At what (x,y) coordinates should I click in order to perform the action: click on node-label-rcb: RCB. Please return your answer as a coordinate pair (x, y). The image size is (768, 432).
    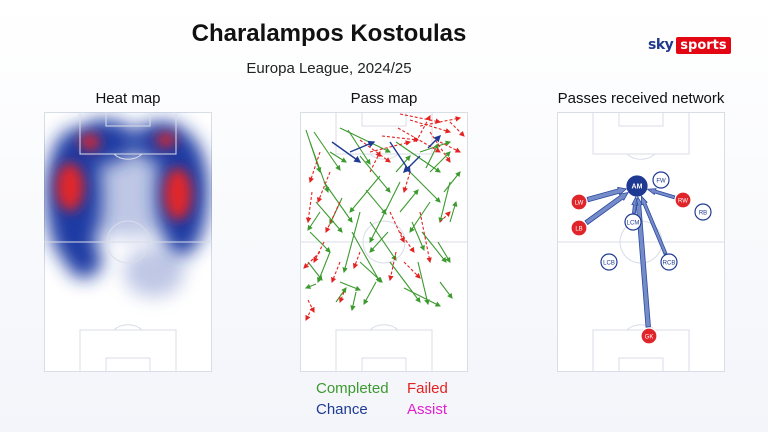
    Looking at the image, I should click on (669, 264).